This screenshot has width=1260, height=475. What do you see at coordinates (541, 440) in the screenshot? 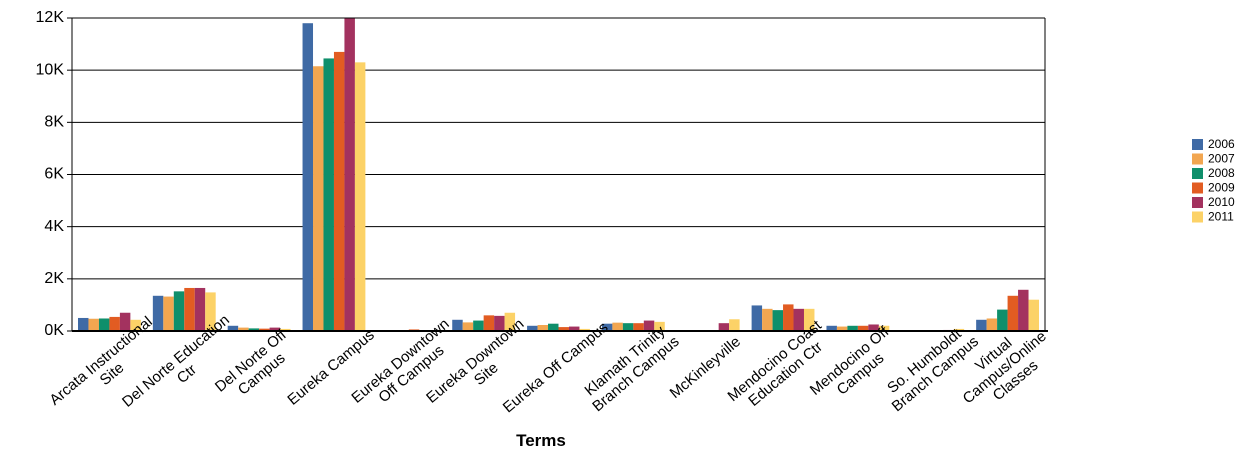
I see `x-axis-label: Terms` at bounding box center [541, 440].